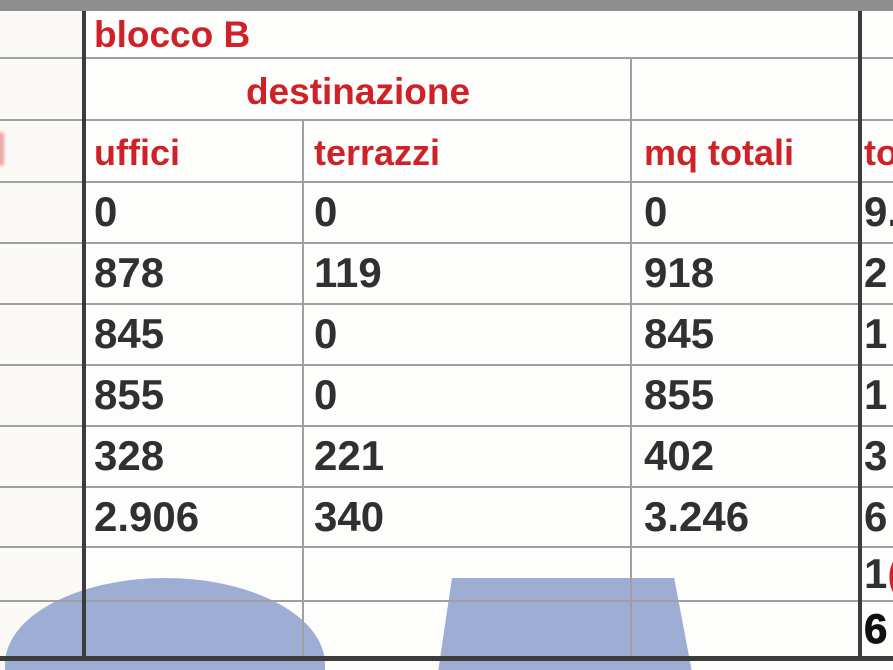  Describe the element at coordinates (349, 516) in the screenshot. I see `data-cell: 340` at that location.